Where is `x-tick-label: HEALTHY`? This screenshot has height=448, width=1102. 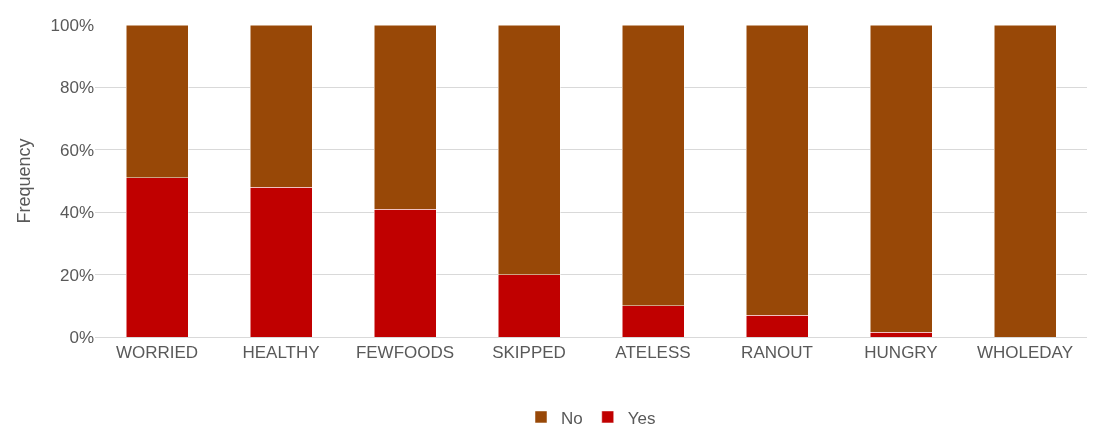 x-tick-label: HEALTHY is located at coordinates (281, 353).